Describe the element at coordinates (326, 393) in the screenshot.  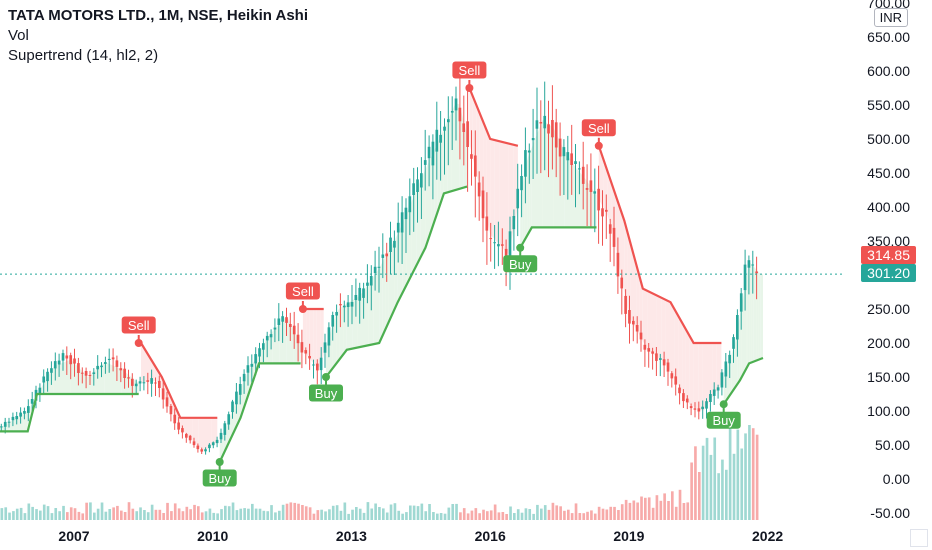
I see `buy-signal-label: Buy` at that location.